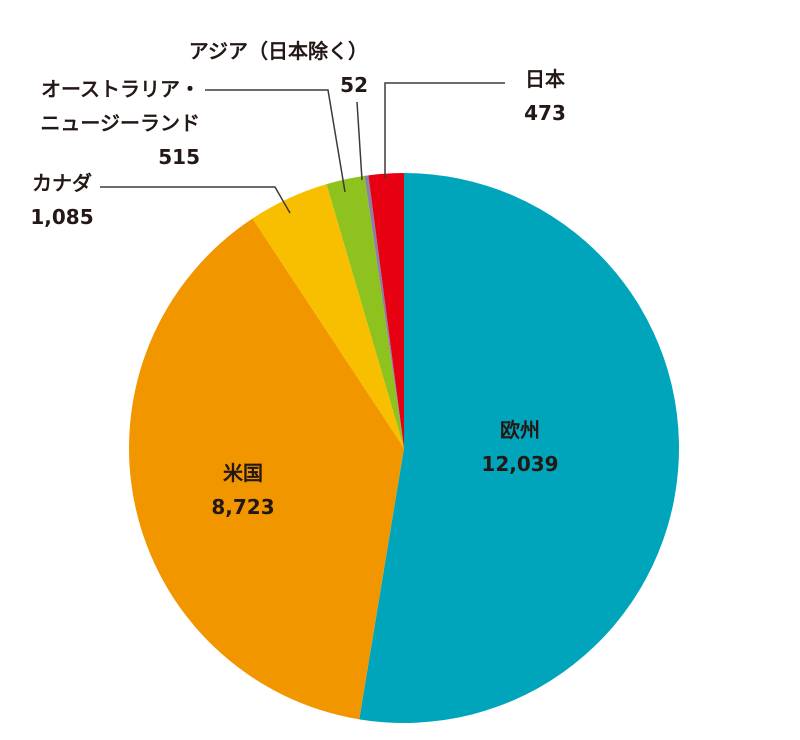  I want to click on category-label: アジア（日本除く）, so click(278, 51).